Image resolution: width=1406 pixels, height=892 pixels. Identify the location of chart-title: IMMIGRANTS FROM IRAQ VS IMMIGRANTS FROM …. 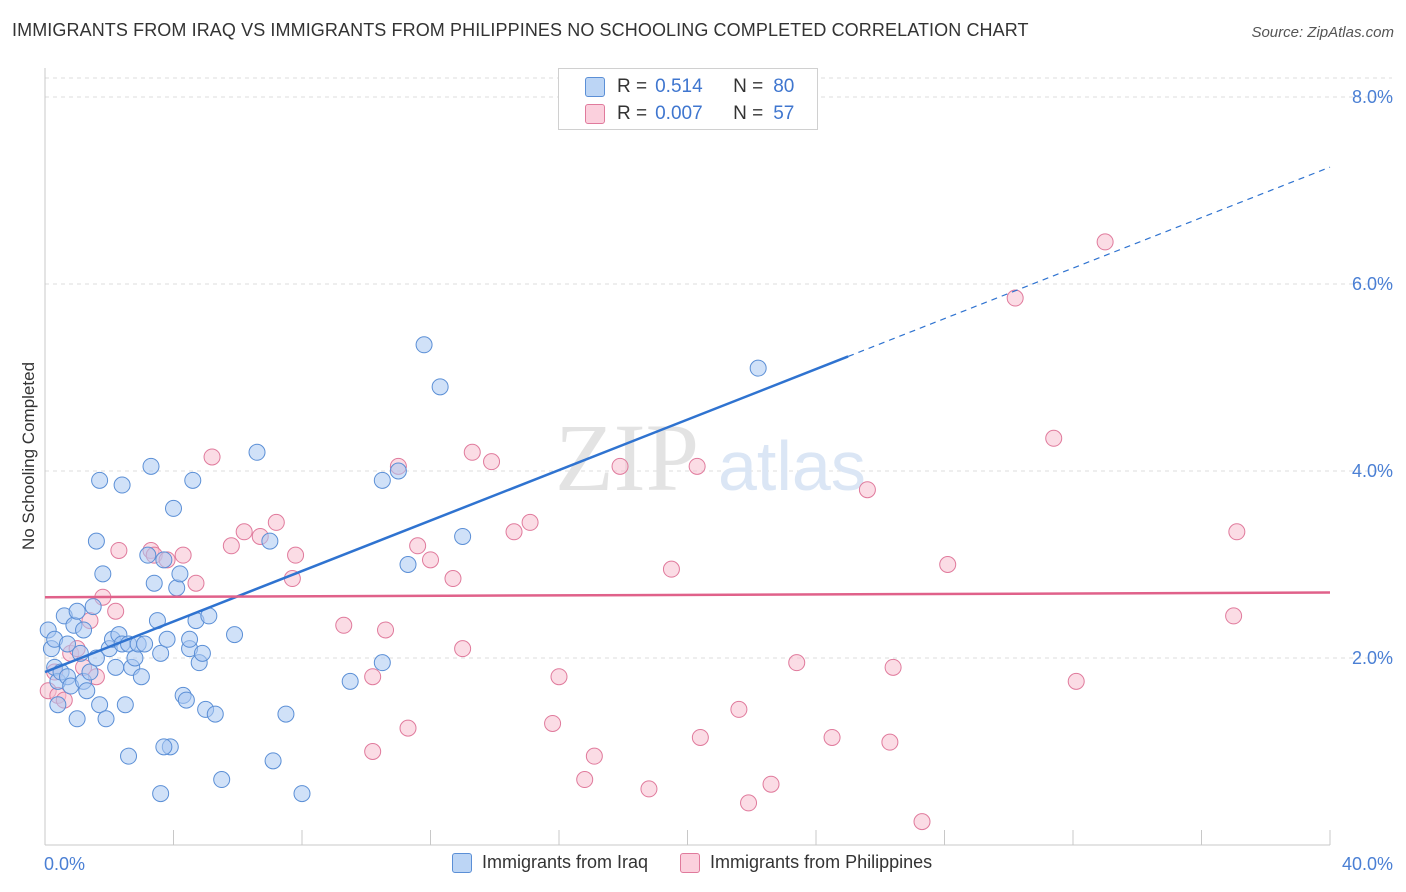
(520, 30).